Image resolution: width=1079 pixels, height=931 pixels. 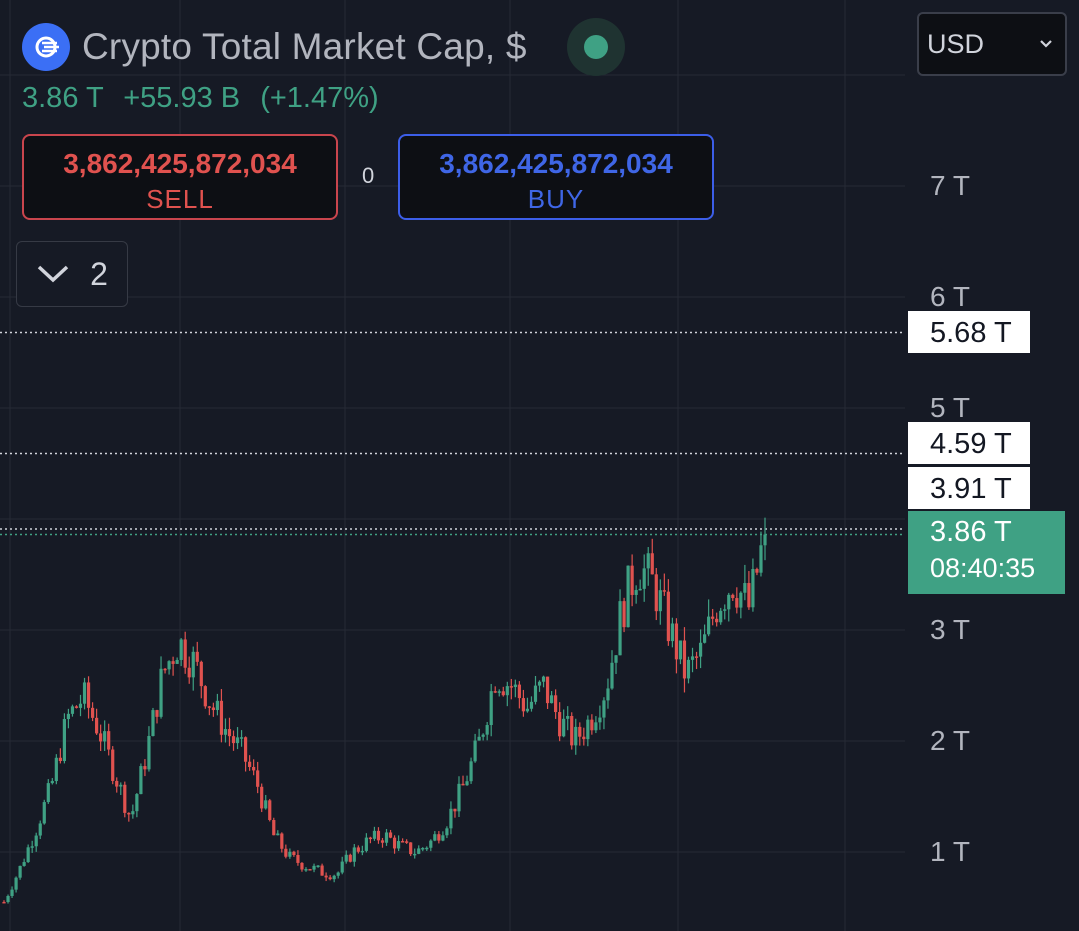 I want to click on price-line-label: 3.91 T, so click(x=969, y=488).